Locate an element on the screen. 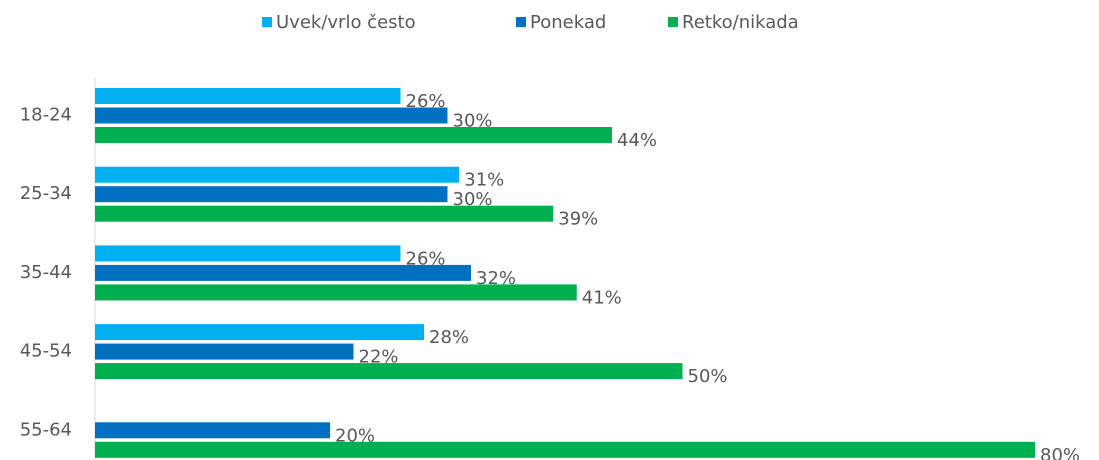 The height and width of the screenshot is (460, 1099). data-label: 41% is located at coordinates (602, 297).